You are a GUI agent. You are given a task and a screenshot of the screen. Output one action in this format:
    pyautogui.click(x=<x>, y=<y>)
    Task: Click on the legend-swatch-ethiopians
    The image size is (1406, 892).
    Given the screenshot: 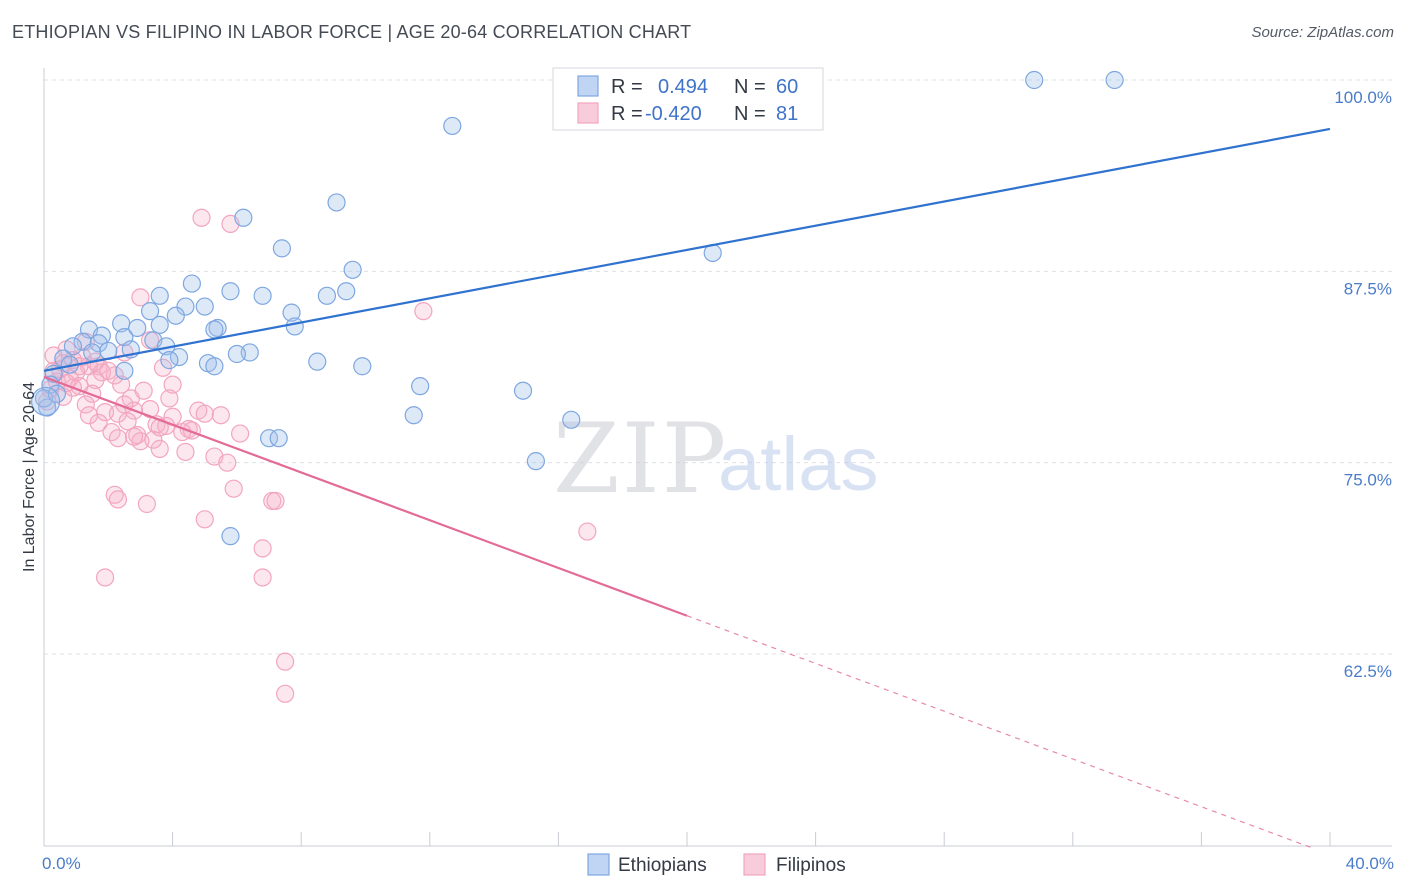 What is the action you would take?
    pyautogui.click(x=588, y=86)
    